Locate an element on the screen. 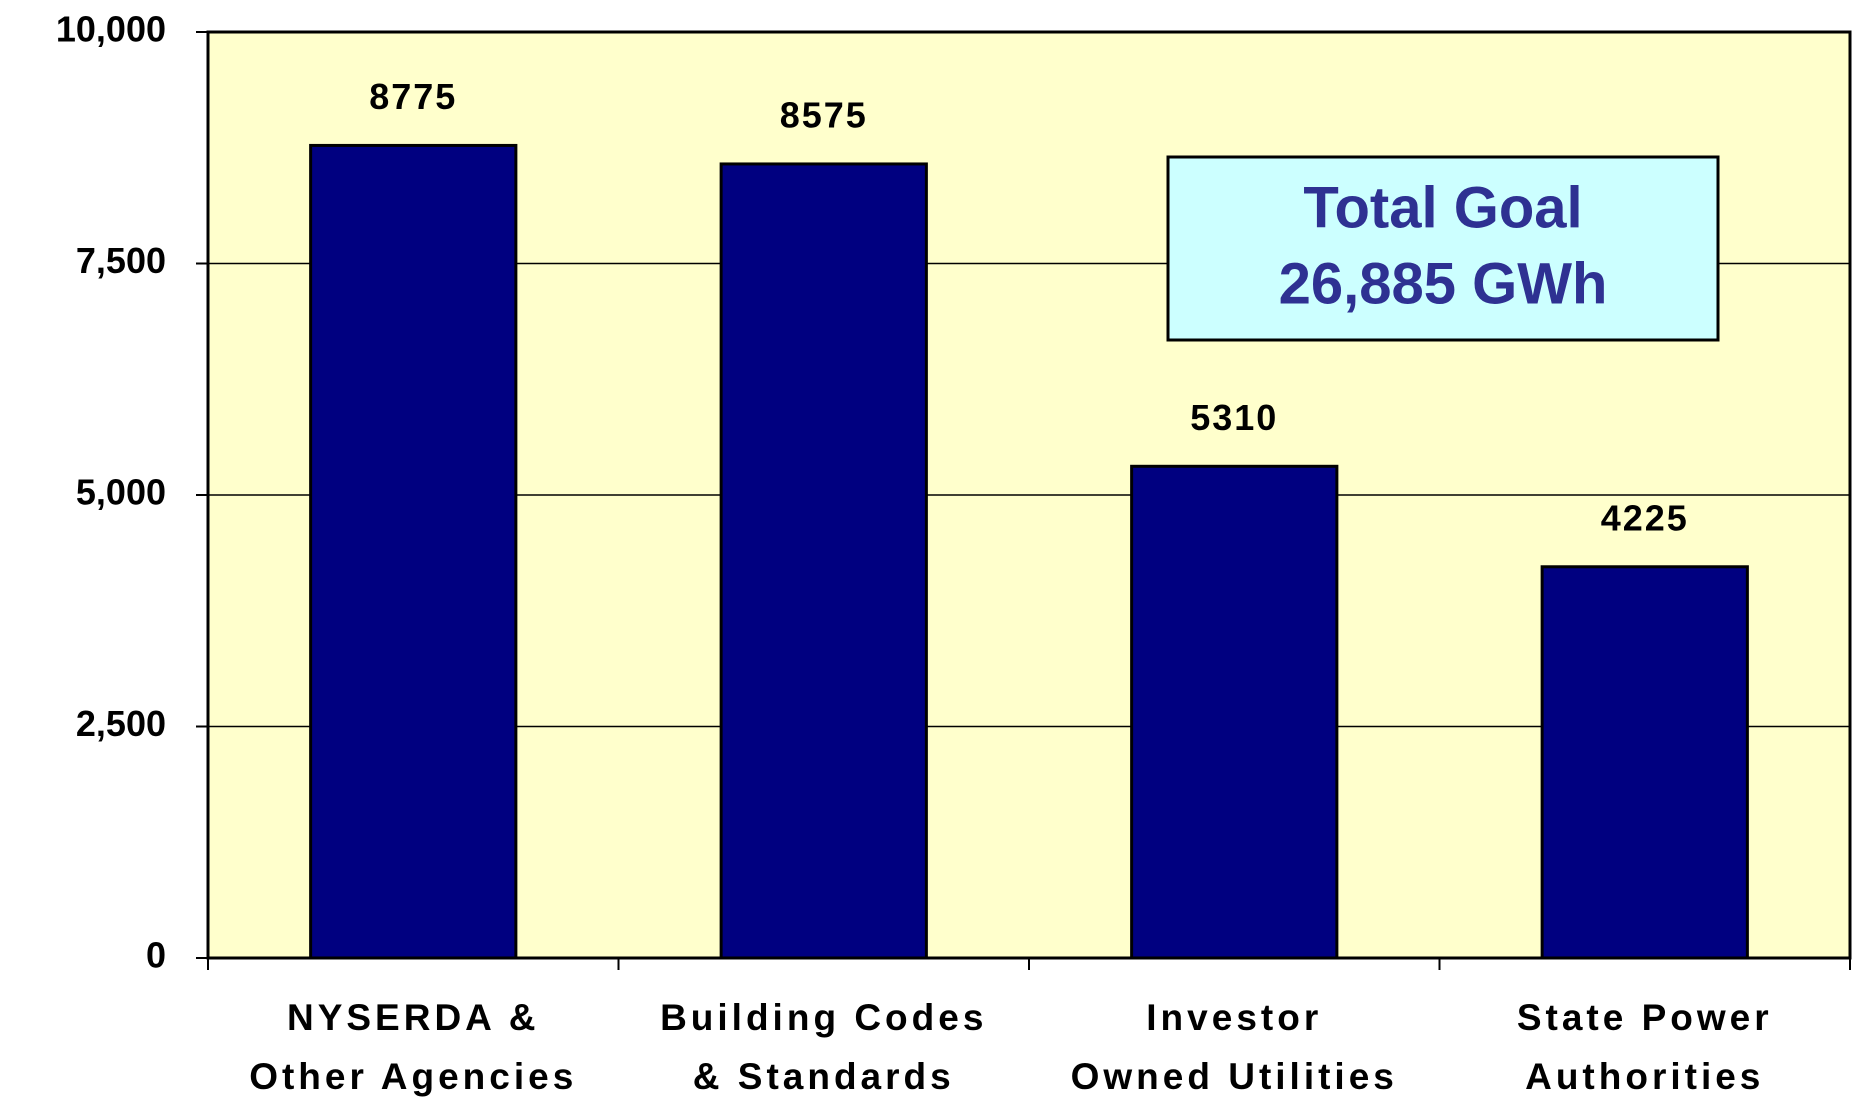  x-tick-label: Other Agencies is located at coordinates (413, 1076).